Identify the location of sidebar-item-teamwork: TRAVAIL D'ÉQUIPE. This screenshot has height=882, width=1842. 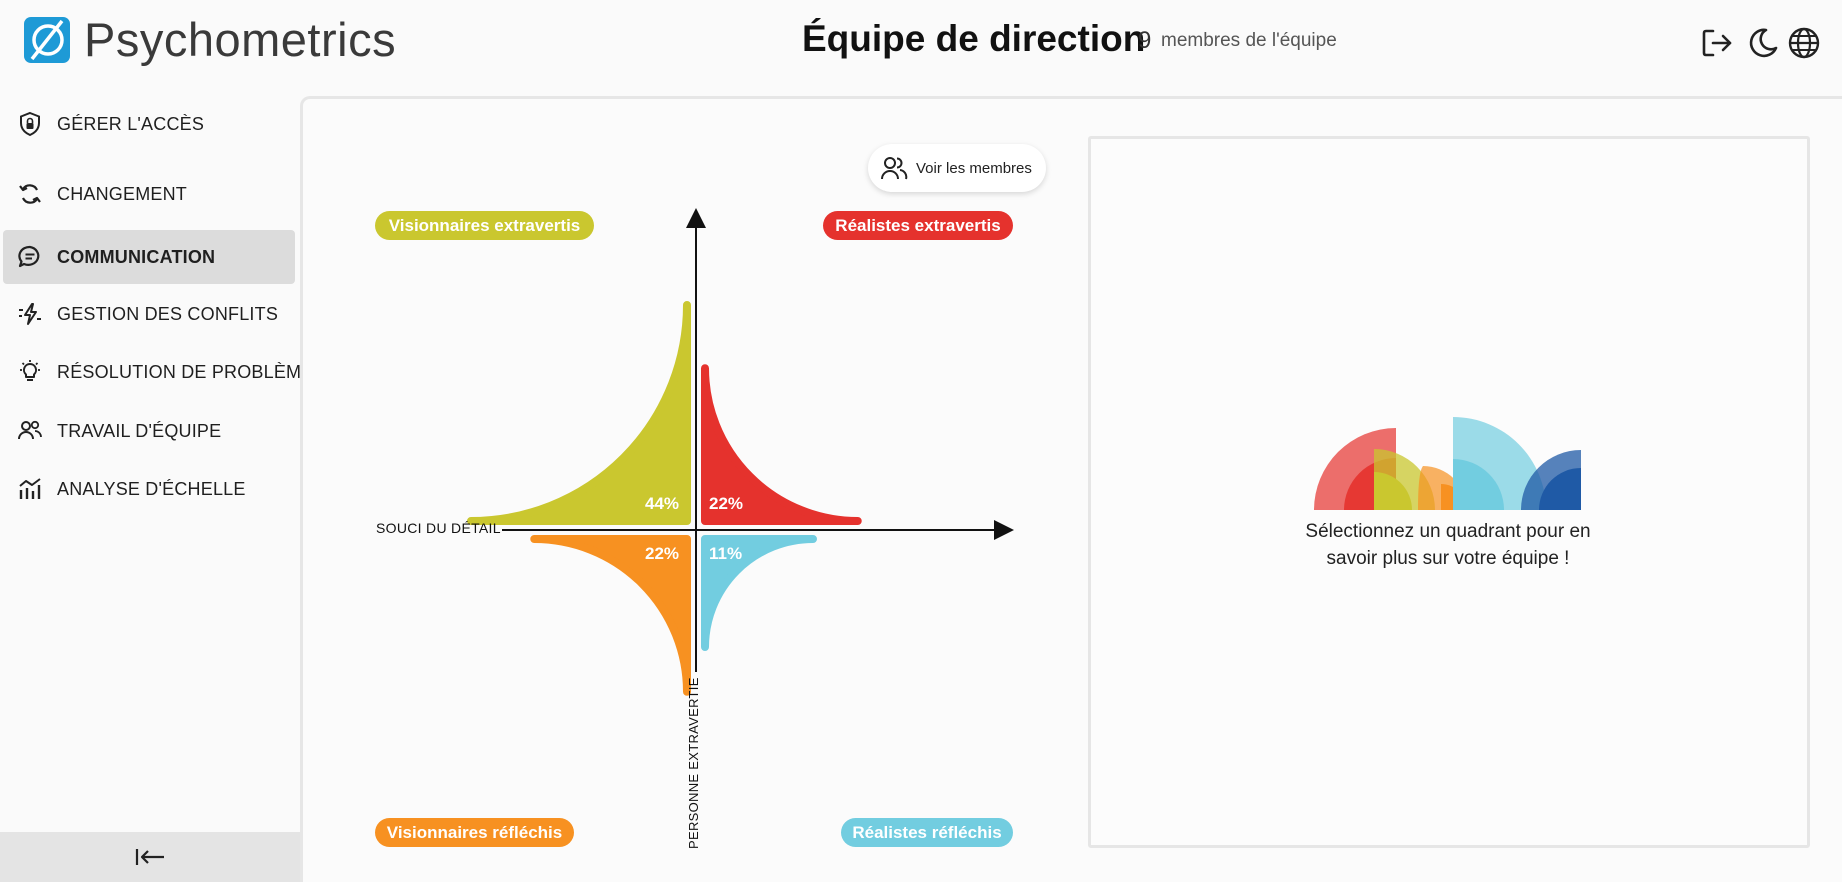
(149, 431).